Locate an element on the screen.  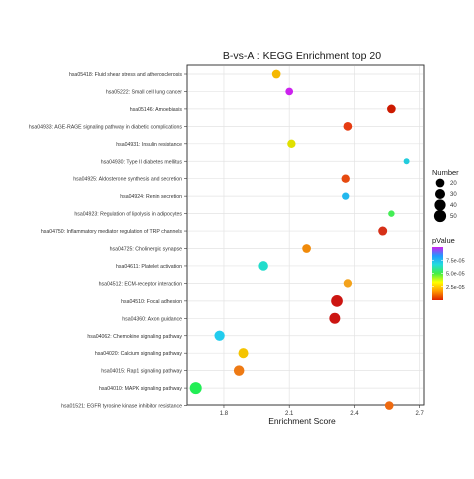
size-legend-title: Number is located at coordinates (445, 172).